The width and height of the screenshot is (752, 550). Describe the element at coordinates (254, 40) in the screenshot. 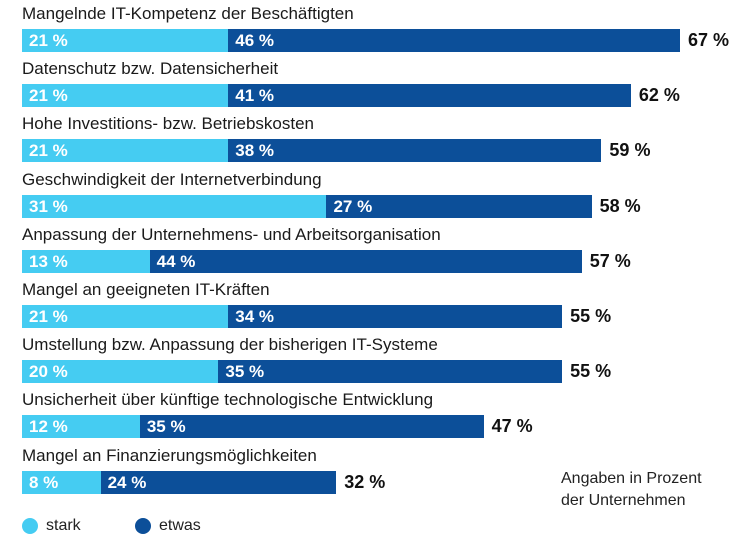

I see `bar-value-label-etwas: 46 %` at that location.